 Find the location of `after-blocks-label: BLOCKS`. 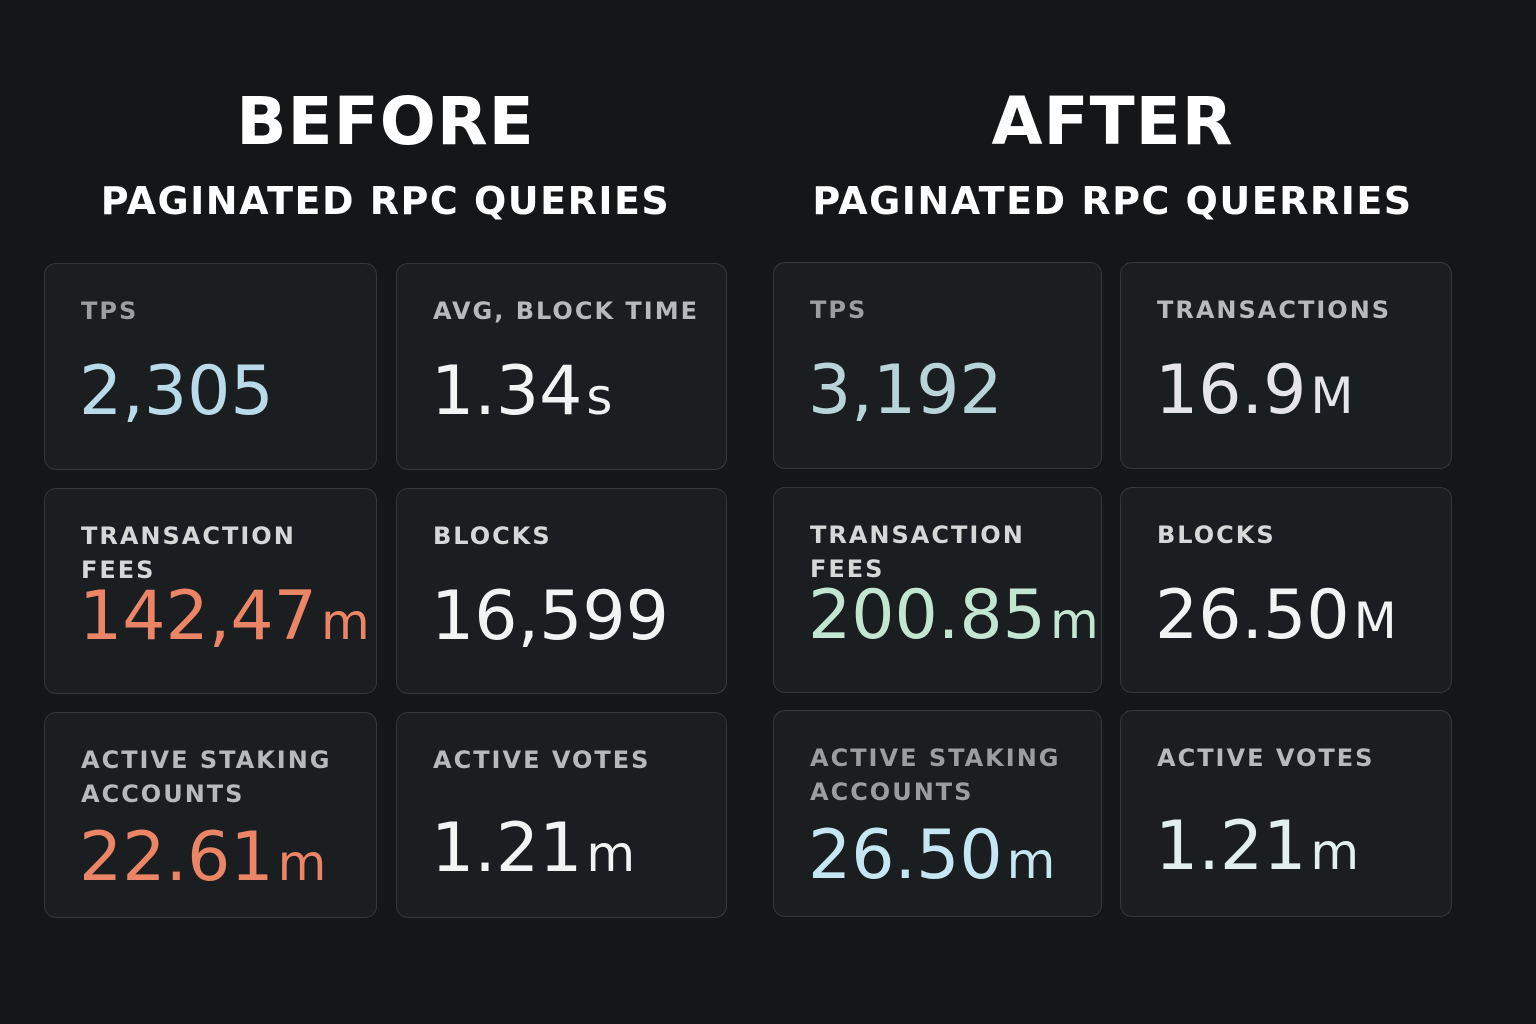

after-blocks-label: BLOCKS is located at coordinates (1216, 535).